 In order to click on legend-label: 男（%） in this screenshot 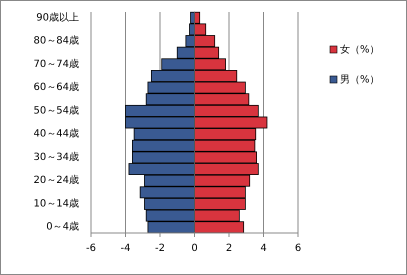, I will do `click(360, 80)`.